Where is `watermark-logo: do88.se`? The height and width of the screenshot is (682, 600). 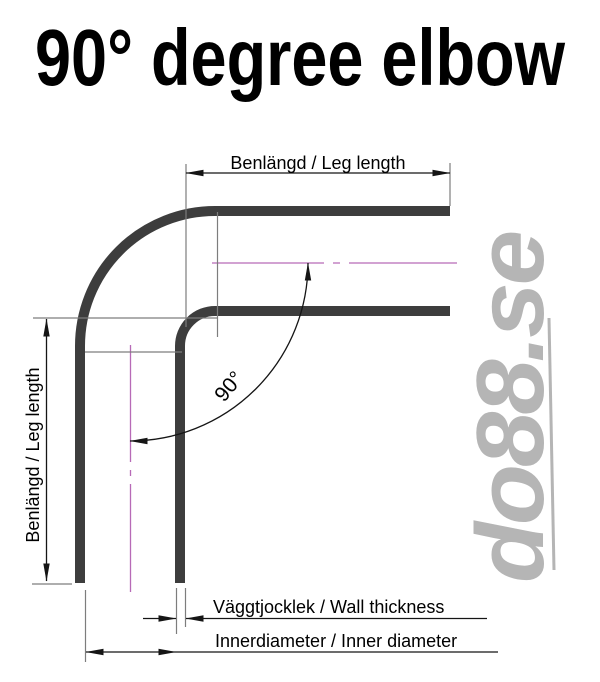 watermark-logo: do88.se is located at coordinates (510, 407).